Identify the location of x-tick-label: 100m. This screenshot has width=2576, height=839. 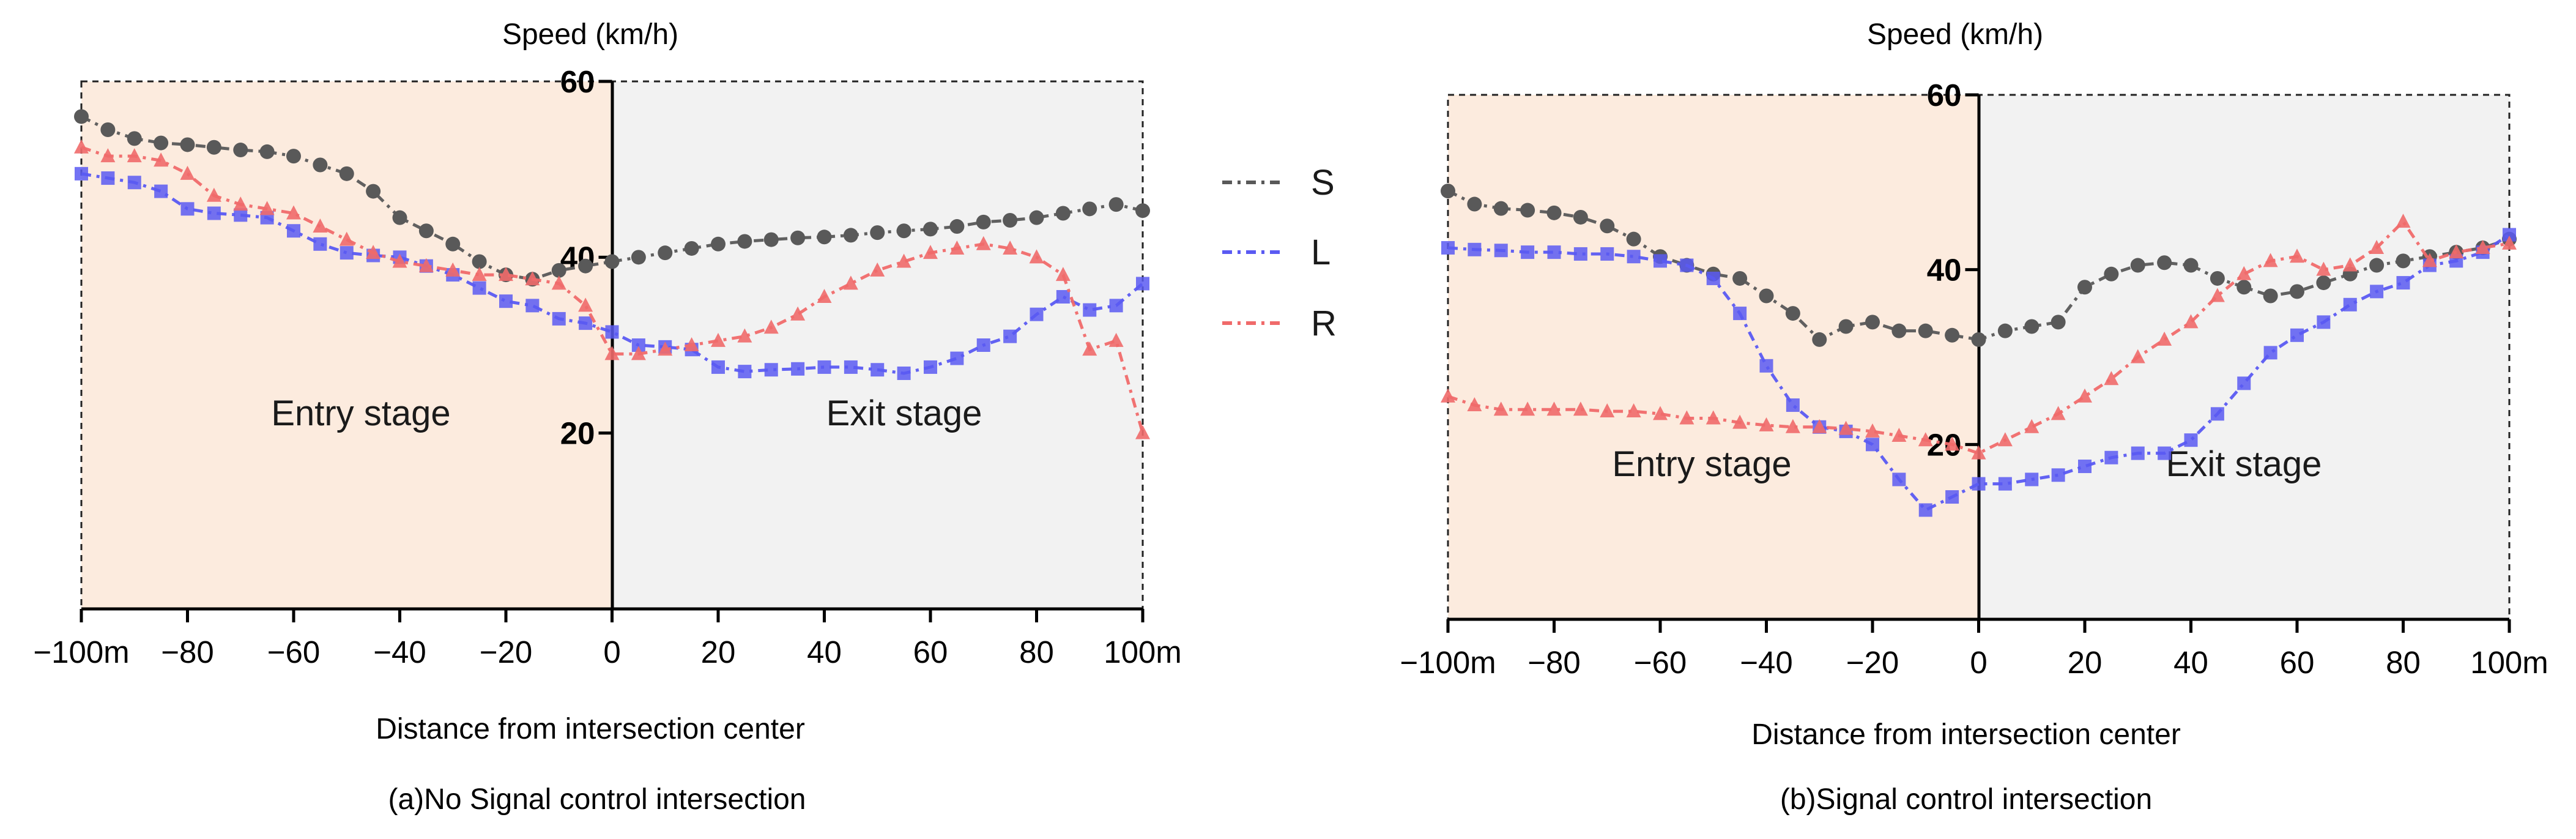
(2509, 662).